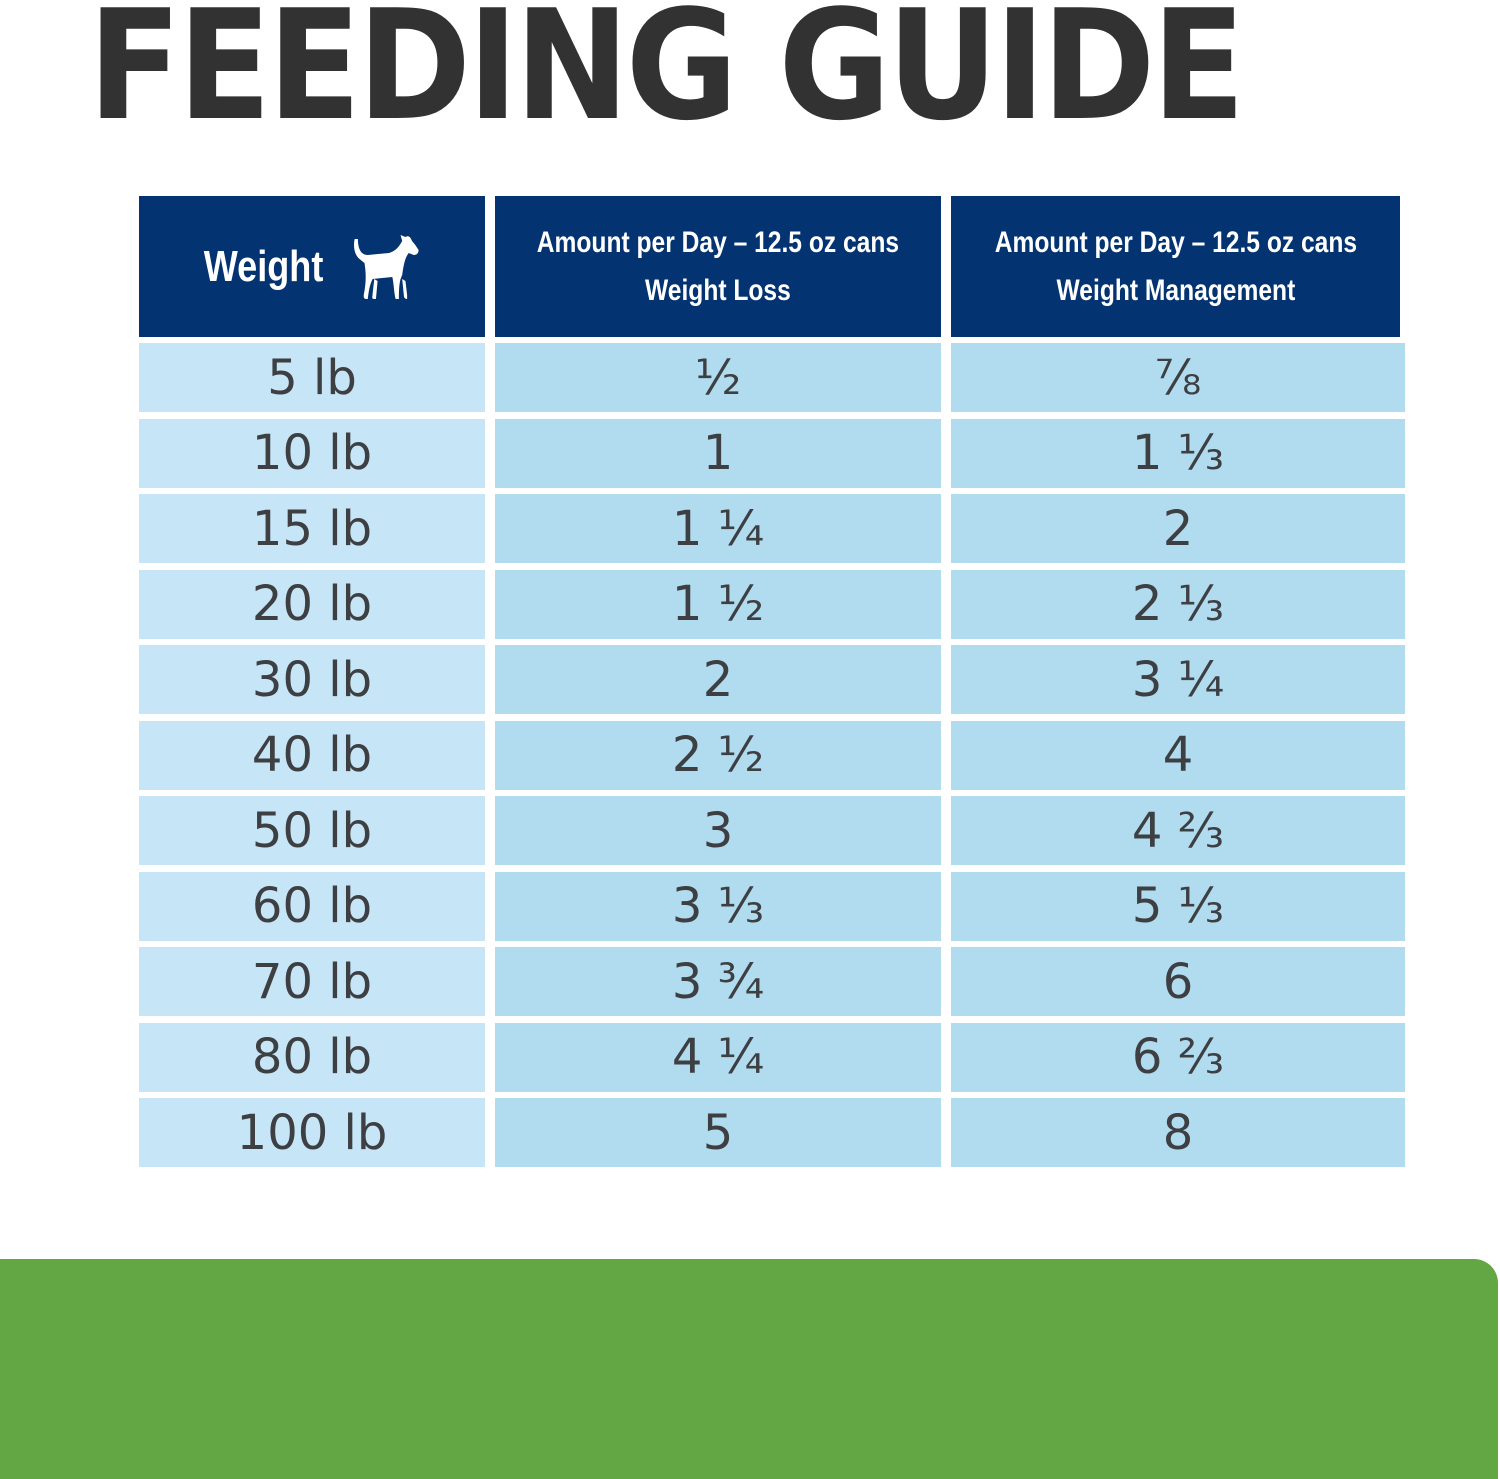  Describe the element at coordinates (718, 377) in the screenshot. I see `weight-loss-cell: ½` at that location.